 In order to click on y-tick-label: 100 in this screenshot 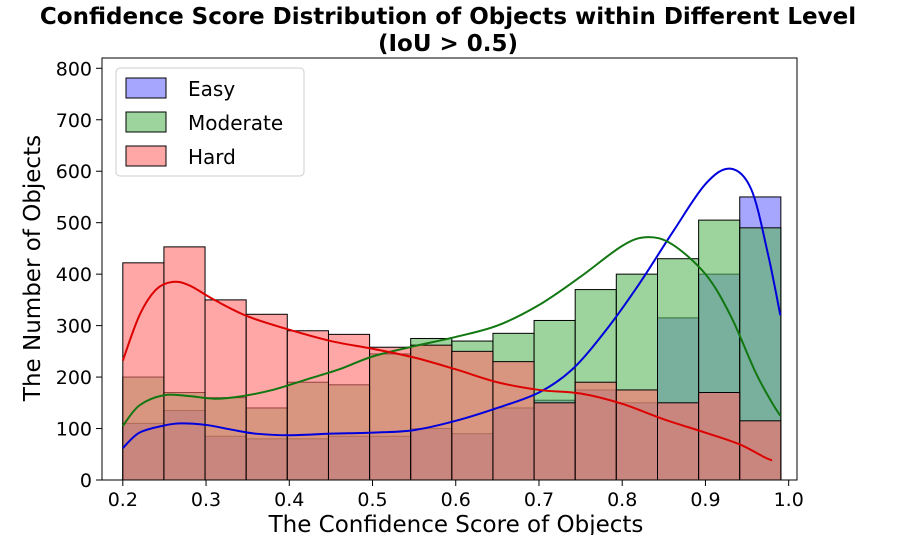, I will do `click(74, 430)`.